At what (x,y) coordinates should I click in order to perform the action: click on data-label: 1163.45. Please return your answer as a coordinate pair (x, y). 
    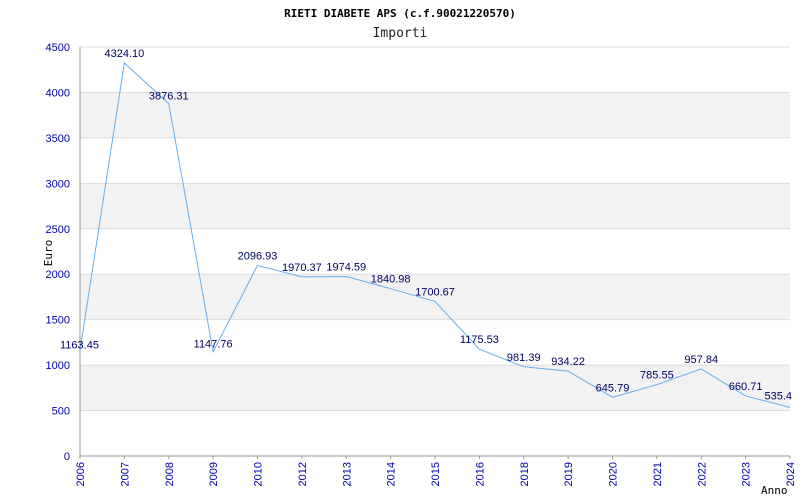
    Looking at the image, I should click on (79, 345).